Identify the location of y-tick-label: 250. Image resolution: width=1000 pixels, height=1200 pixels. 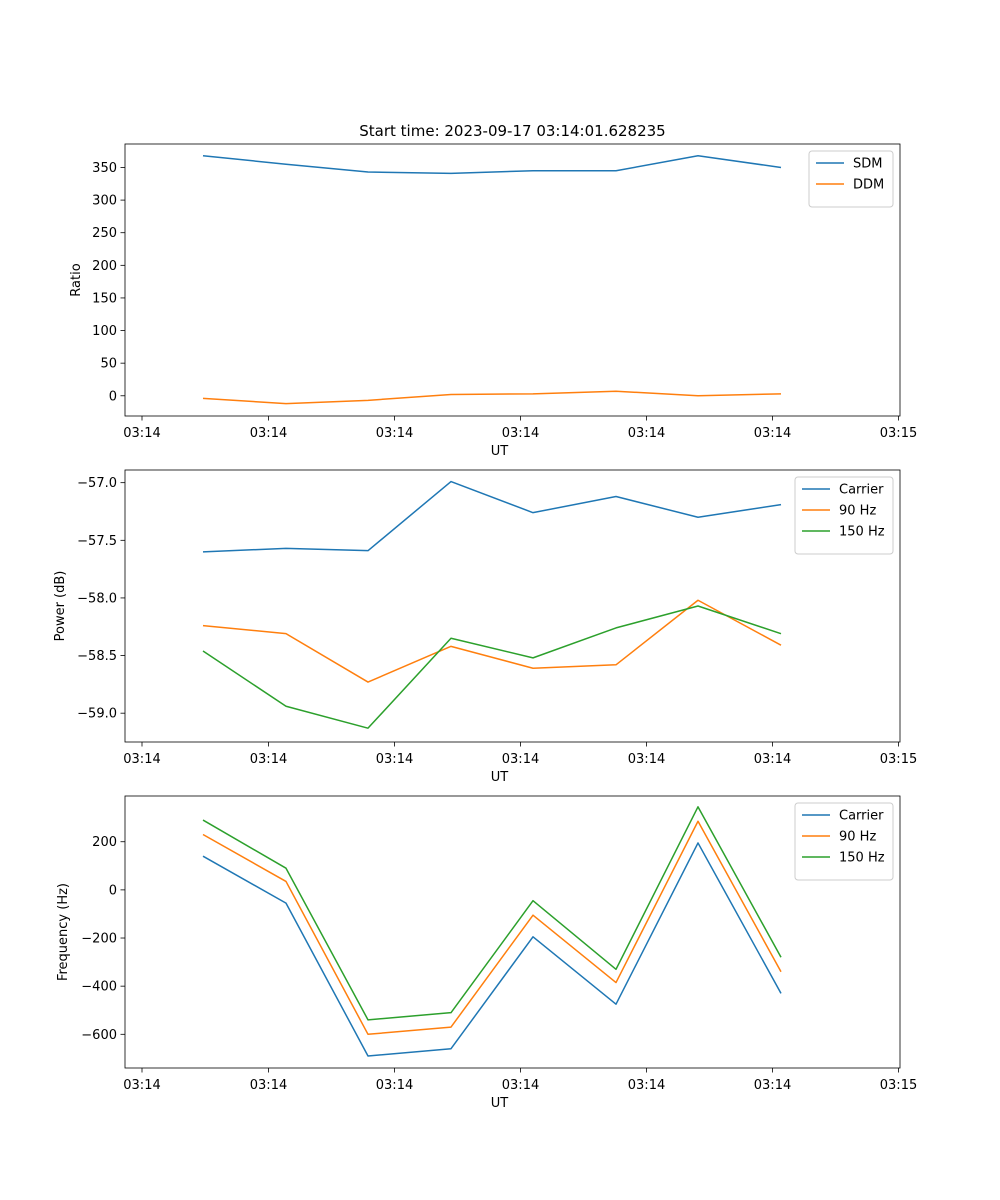
(104, 233).